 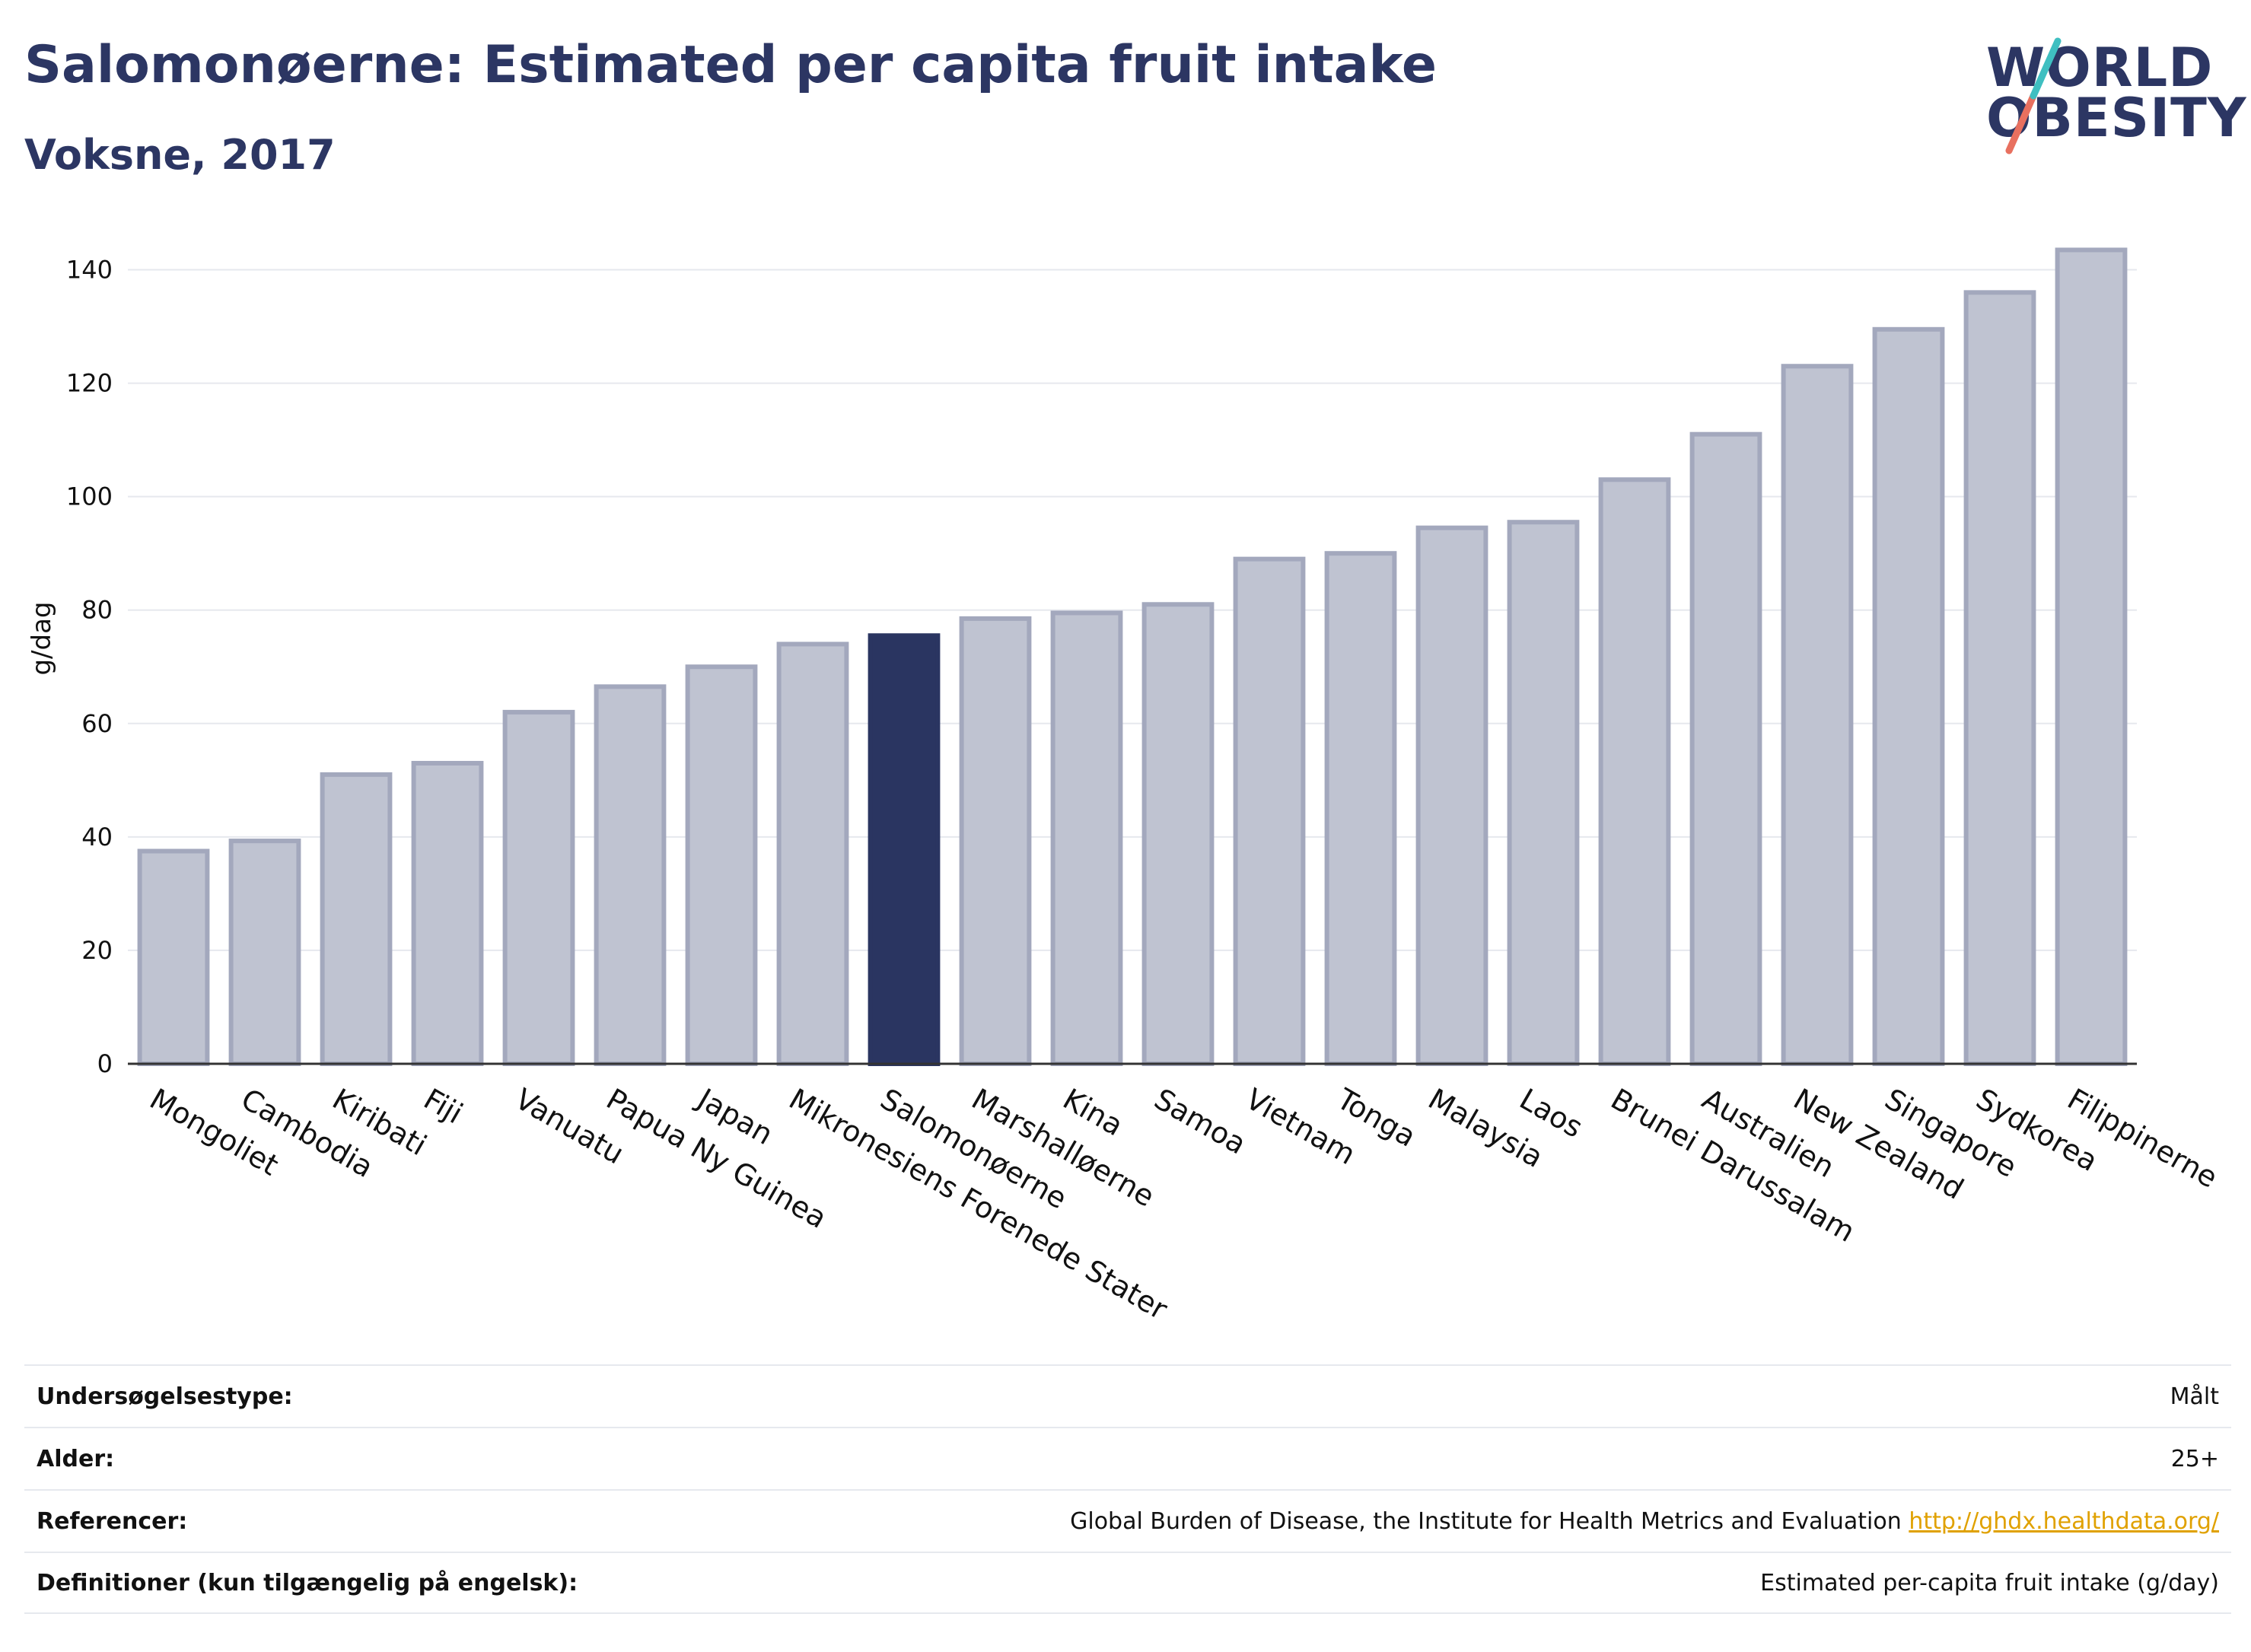 What do you see at coordinates (89, 270) in the screenshot?
I see `y-tick-label: 140` at bounding box center [89, 270].